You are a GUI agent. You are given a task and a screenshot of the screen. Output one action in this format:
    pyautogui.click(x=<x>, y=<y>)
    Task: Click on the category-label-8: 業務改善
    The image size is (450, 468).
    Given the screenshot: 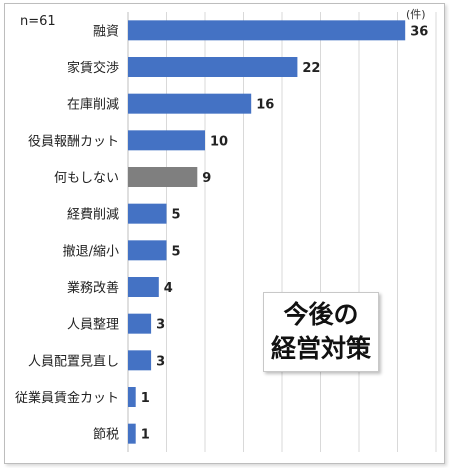 What is the action you would take?
    pyautogui.click(x=93, y=288)
    